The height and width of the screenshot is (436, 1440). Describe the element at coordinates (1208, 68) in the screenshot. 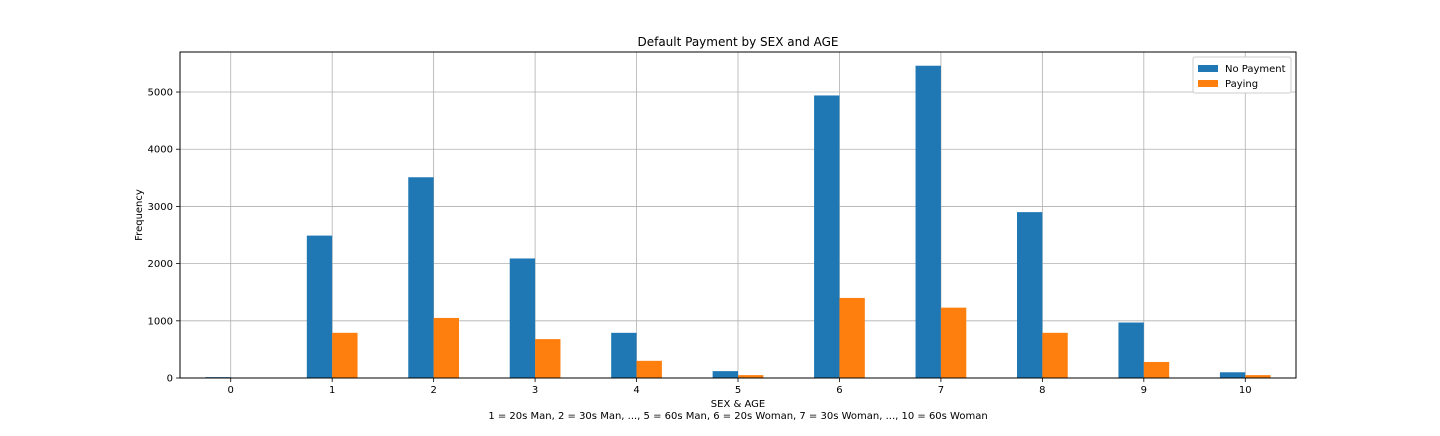

I see `legend-swatch-no-payment` at that location.